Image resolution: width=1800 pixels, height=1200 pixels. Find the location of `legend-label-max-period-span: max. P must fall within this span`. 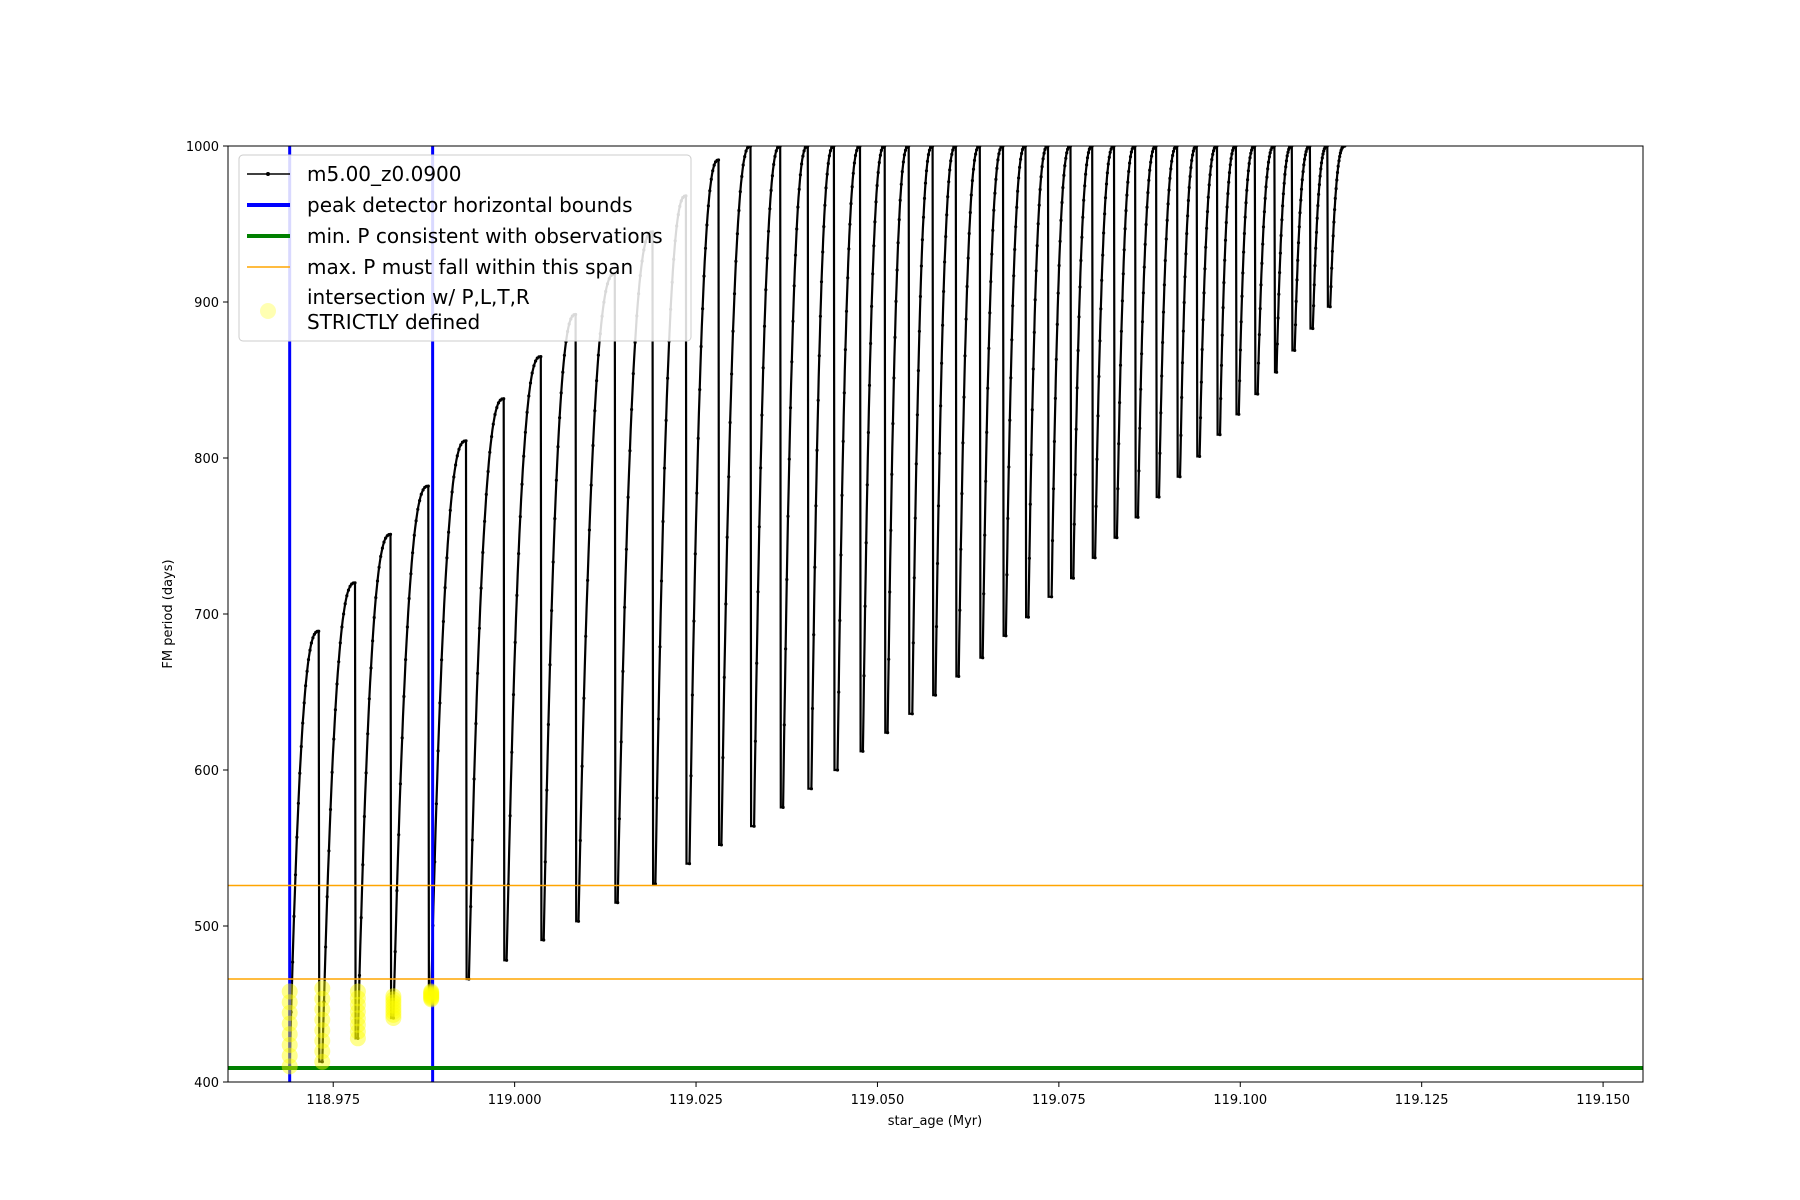

legend-label-max-period-span: max. P must fall within this span is located at coordinates (470, 267).